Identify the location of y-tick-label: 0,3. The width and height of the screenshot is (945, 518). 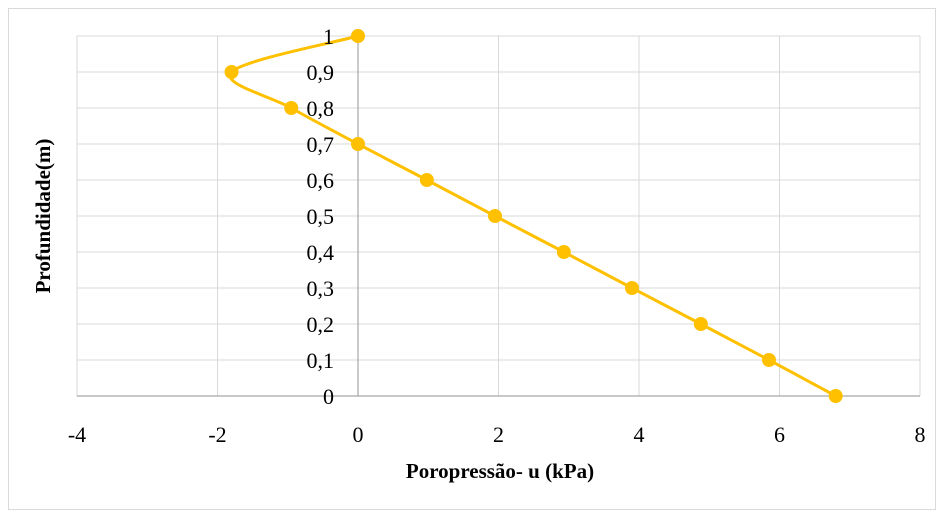
(321, 288).